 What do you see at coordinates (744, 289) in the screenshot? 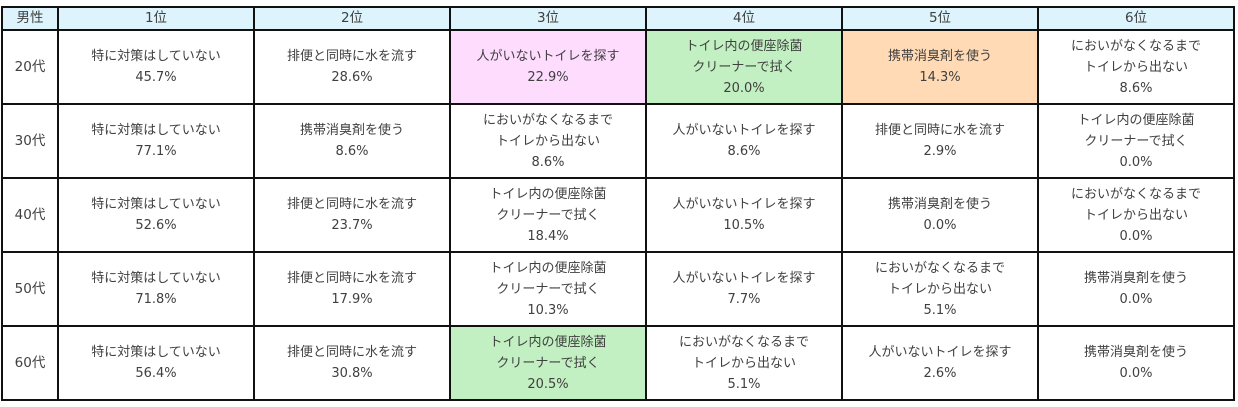
I see `rank-4-cell: 人がいないトイレを探す 7.7%` at bounding box center [744, 289].